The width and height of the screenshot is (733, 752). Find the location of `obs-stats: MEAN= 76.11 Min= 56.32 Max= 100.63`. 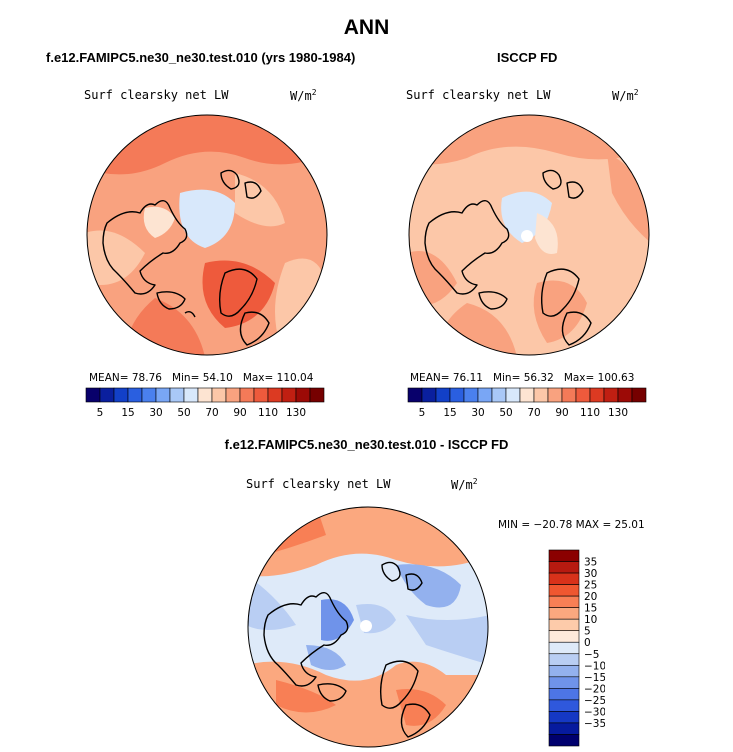

obs-stats: MEAN= 76.11 Min= 56.32 Max= 100.63 is located at coordinates (522, 378).